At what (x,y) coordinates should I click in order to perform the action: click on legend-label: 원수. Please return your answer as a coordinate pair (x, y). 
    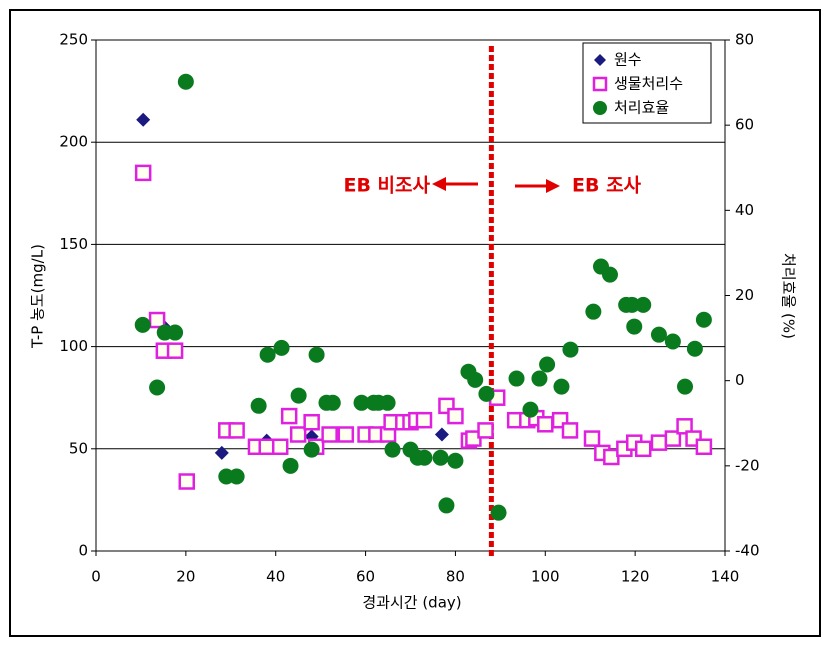
    Looking at the image, I should click on (628, 60).